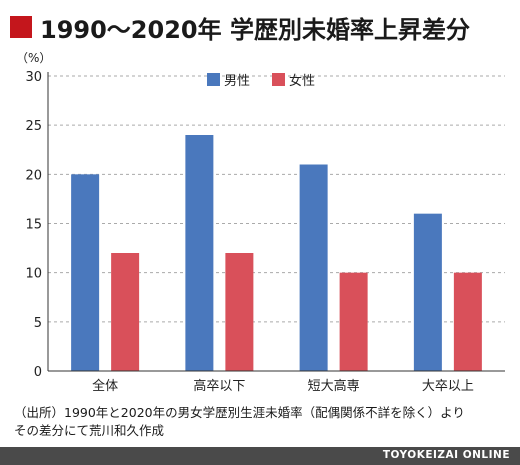 This screenshot has width=520, height=465. I want to click on y-tick-label: 20, so click(33, 175).